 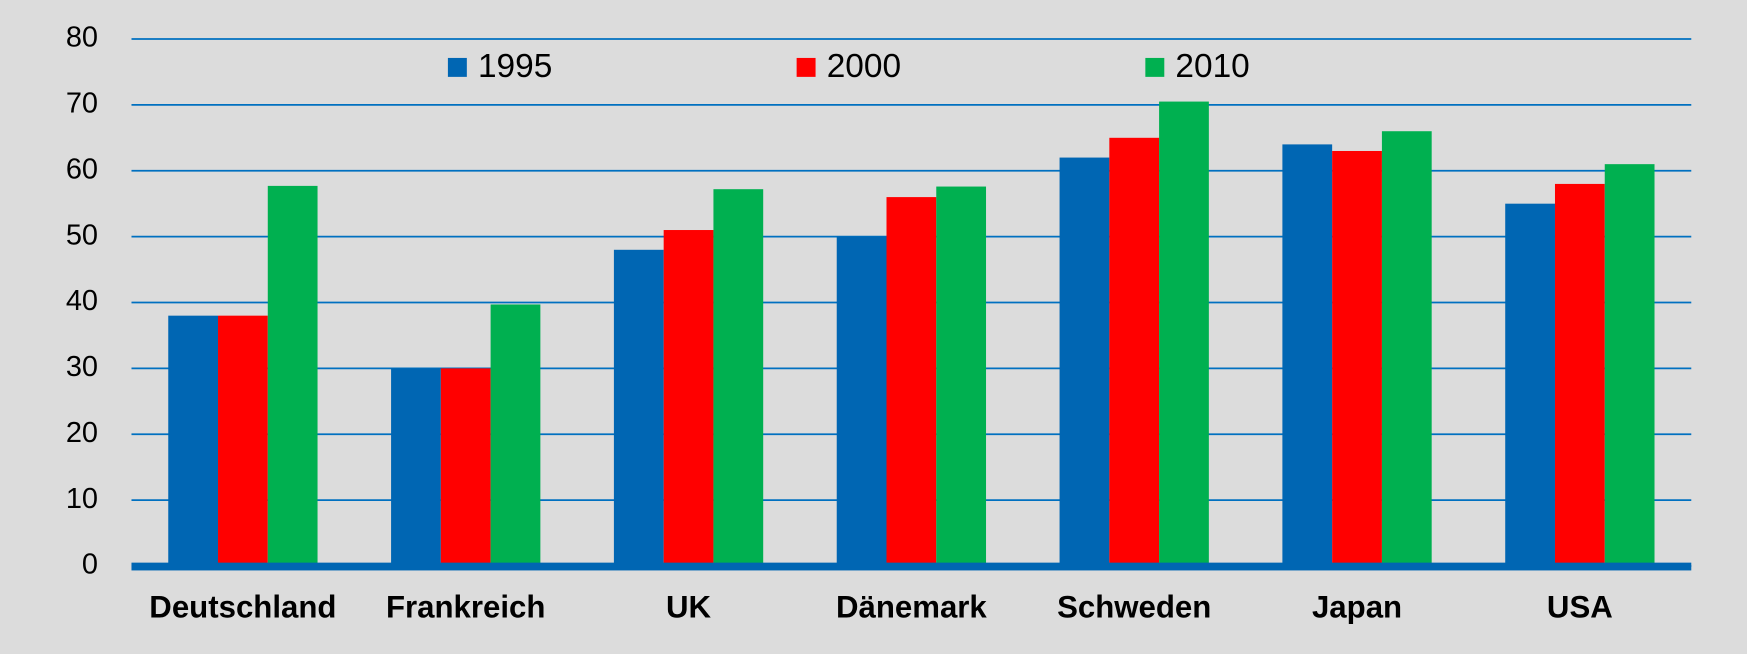 I want to click on y-tick-label: 10, so click(x=82, y=499).